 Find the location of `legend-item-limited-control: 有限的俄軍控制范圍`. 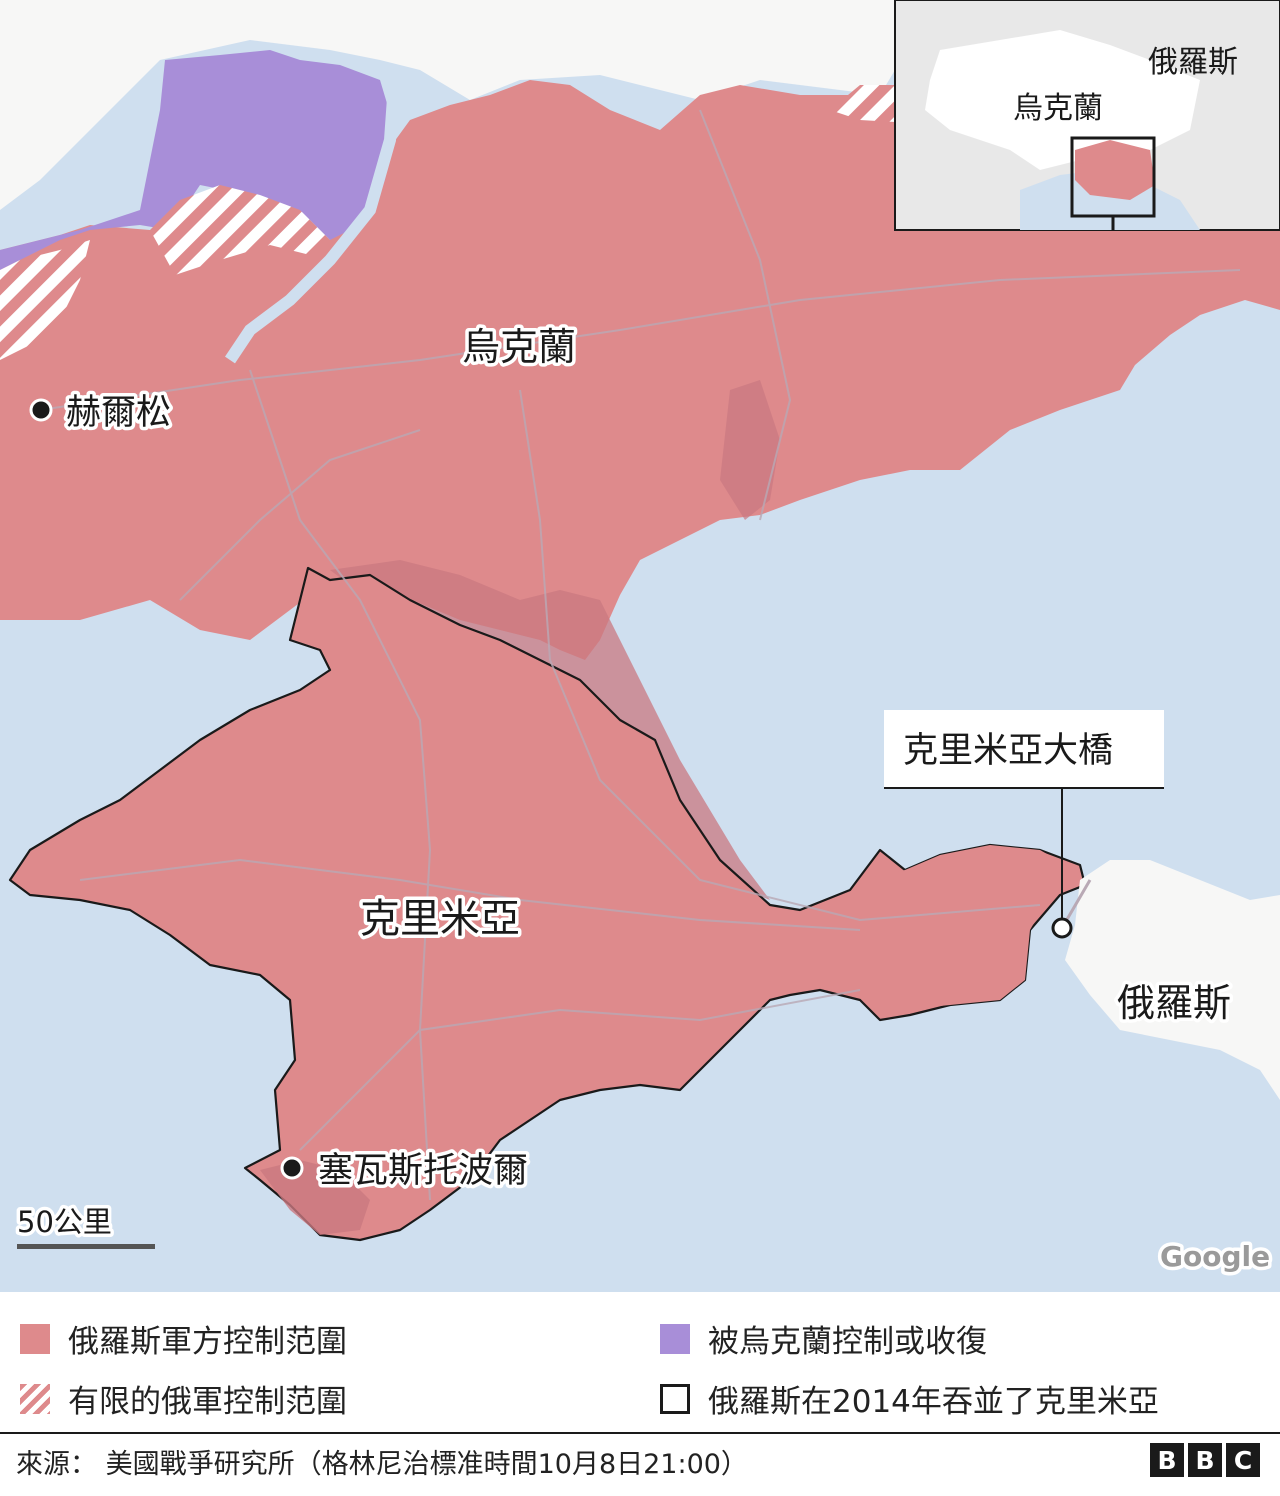

legend-item-limited-control: 有限的俄軍控制范圍 is located at coordinates (183, 1398).